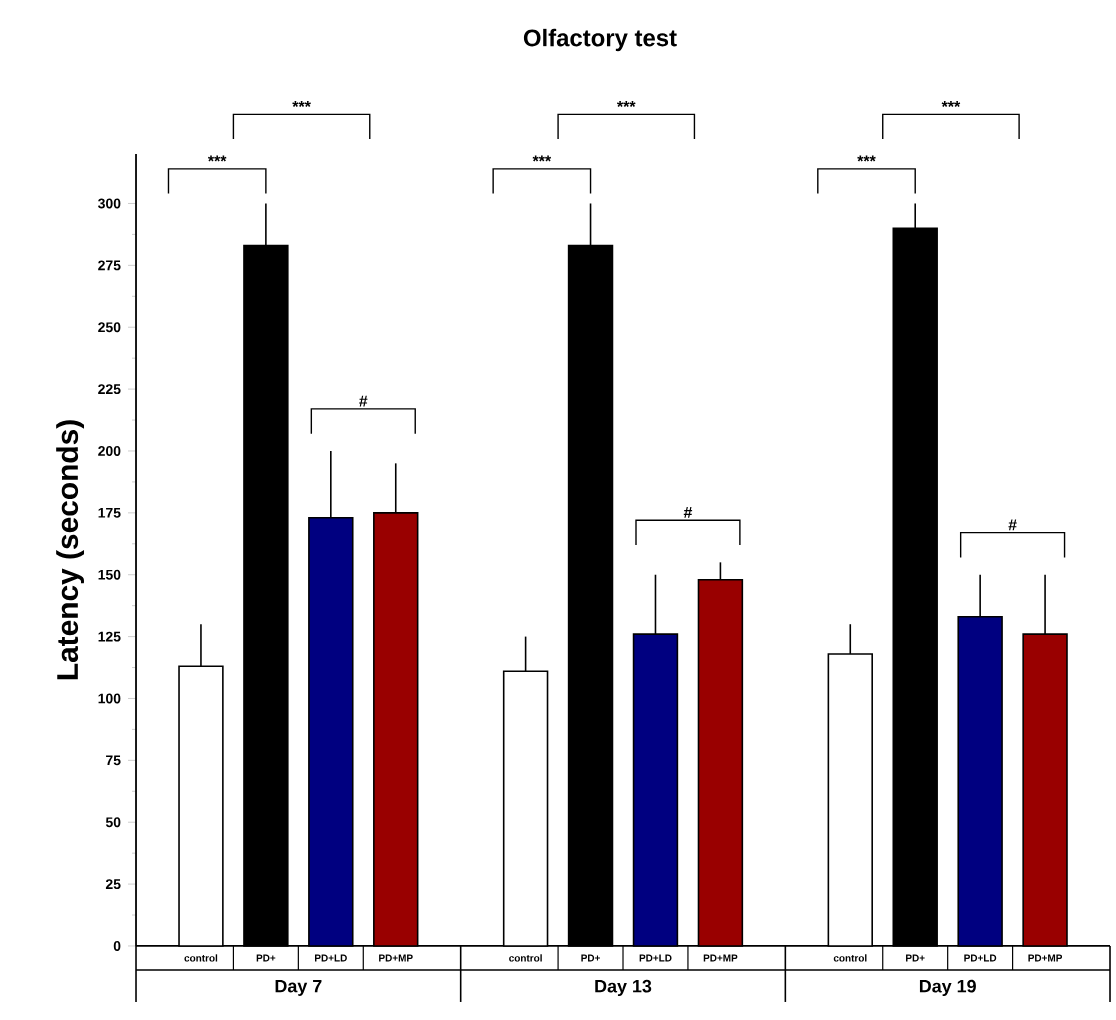 This screenshot has height=1020, width=1116. Describe the element at coordinates (600, 40) in the screenshot. I see `chart-title: Olfactory test` at that location.